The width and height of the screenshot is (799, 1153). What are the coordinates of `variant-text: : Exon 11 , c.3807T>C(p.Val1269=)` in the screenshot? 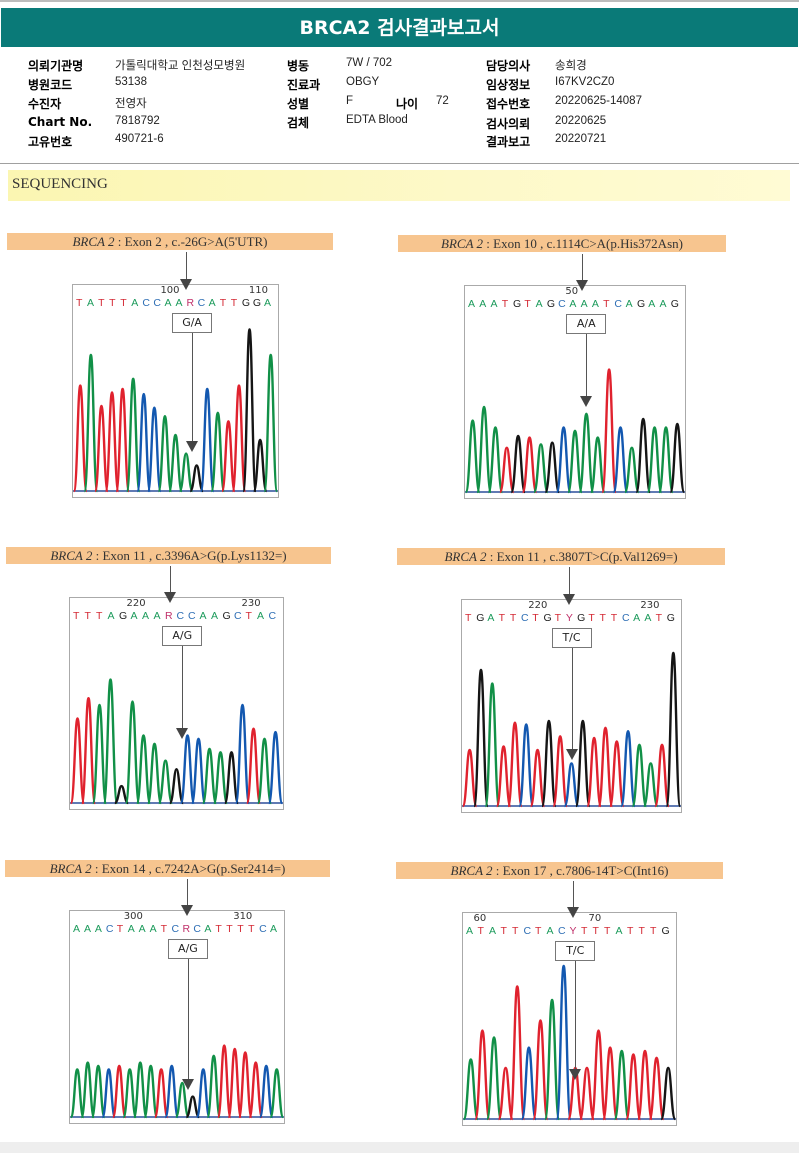 It's located at (582, 556).